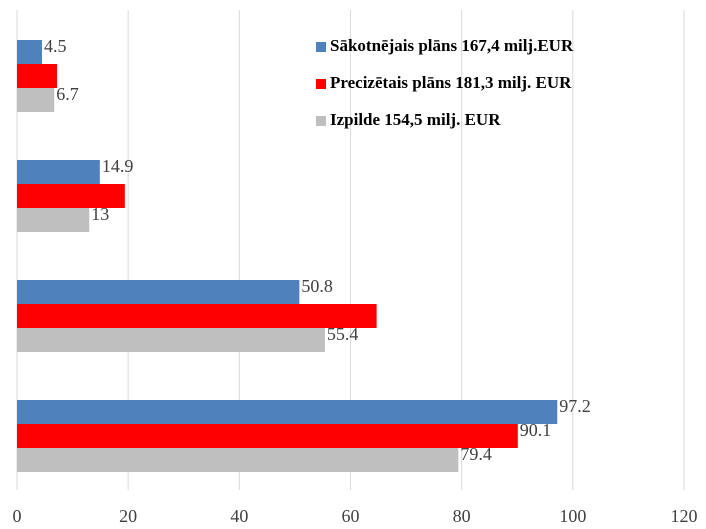  I want to click on data-label: 90.1, so click(536, 430).